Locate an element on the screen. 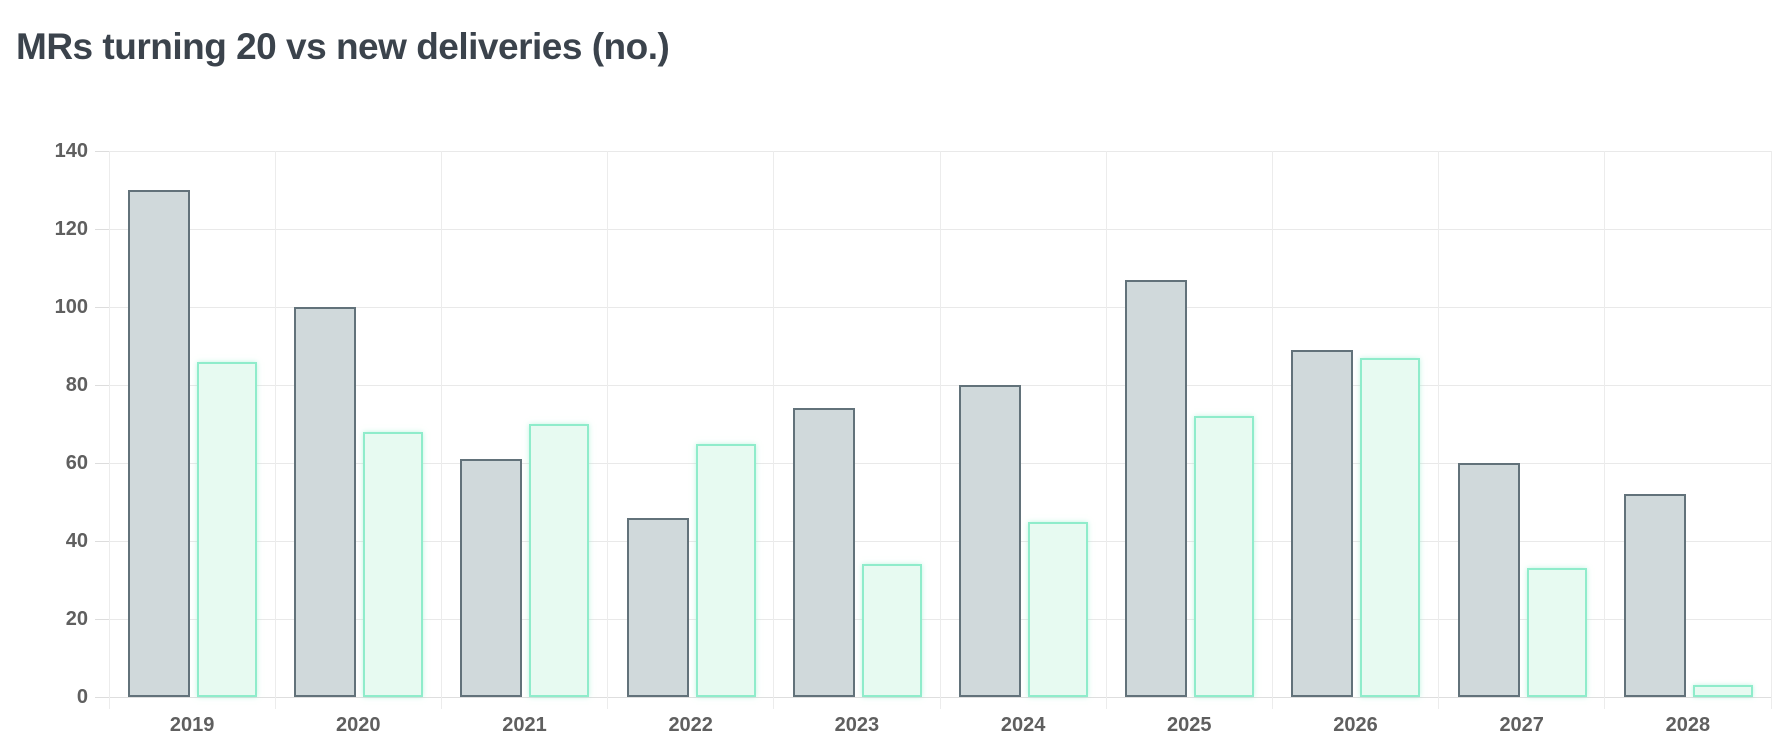  bar-deliveries-2022 is located at coordinates (725, 570).